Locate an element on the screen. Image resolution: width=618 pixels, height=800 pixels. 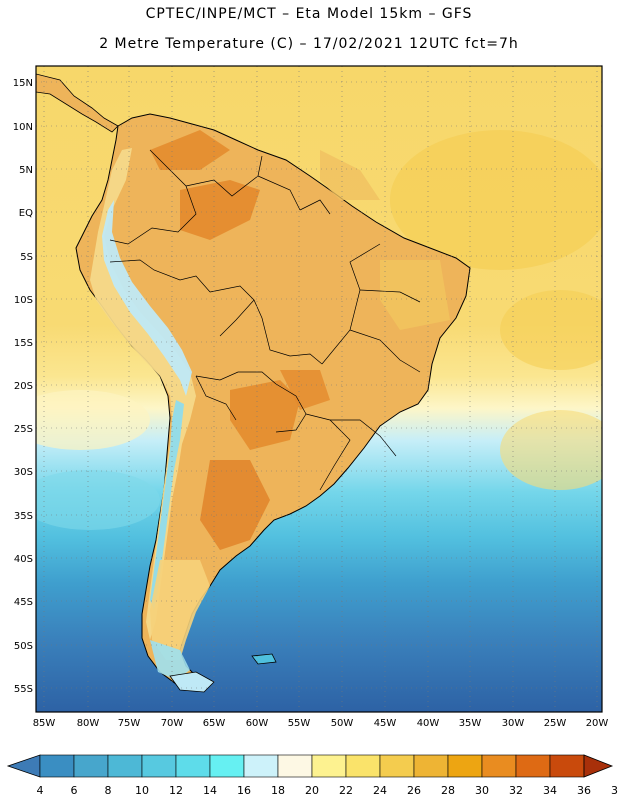
colorbar-low-arrow is located at coordinates (23, 766).